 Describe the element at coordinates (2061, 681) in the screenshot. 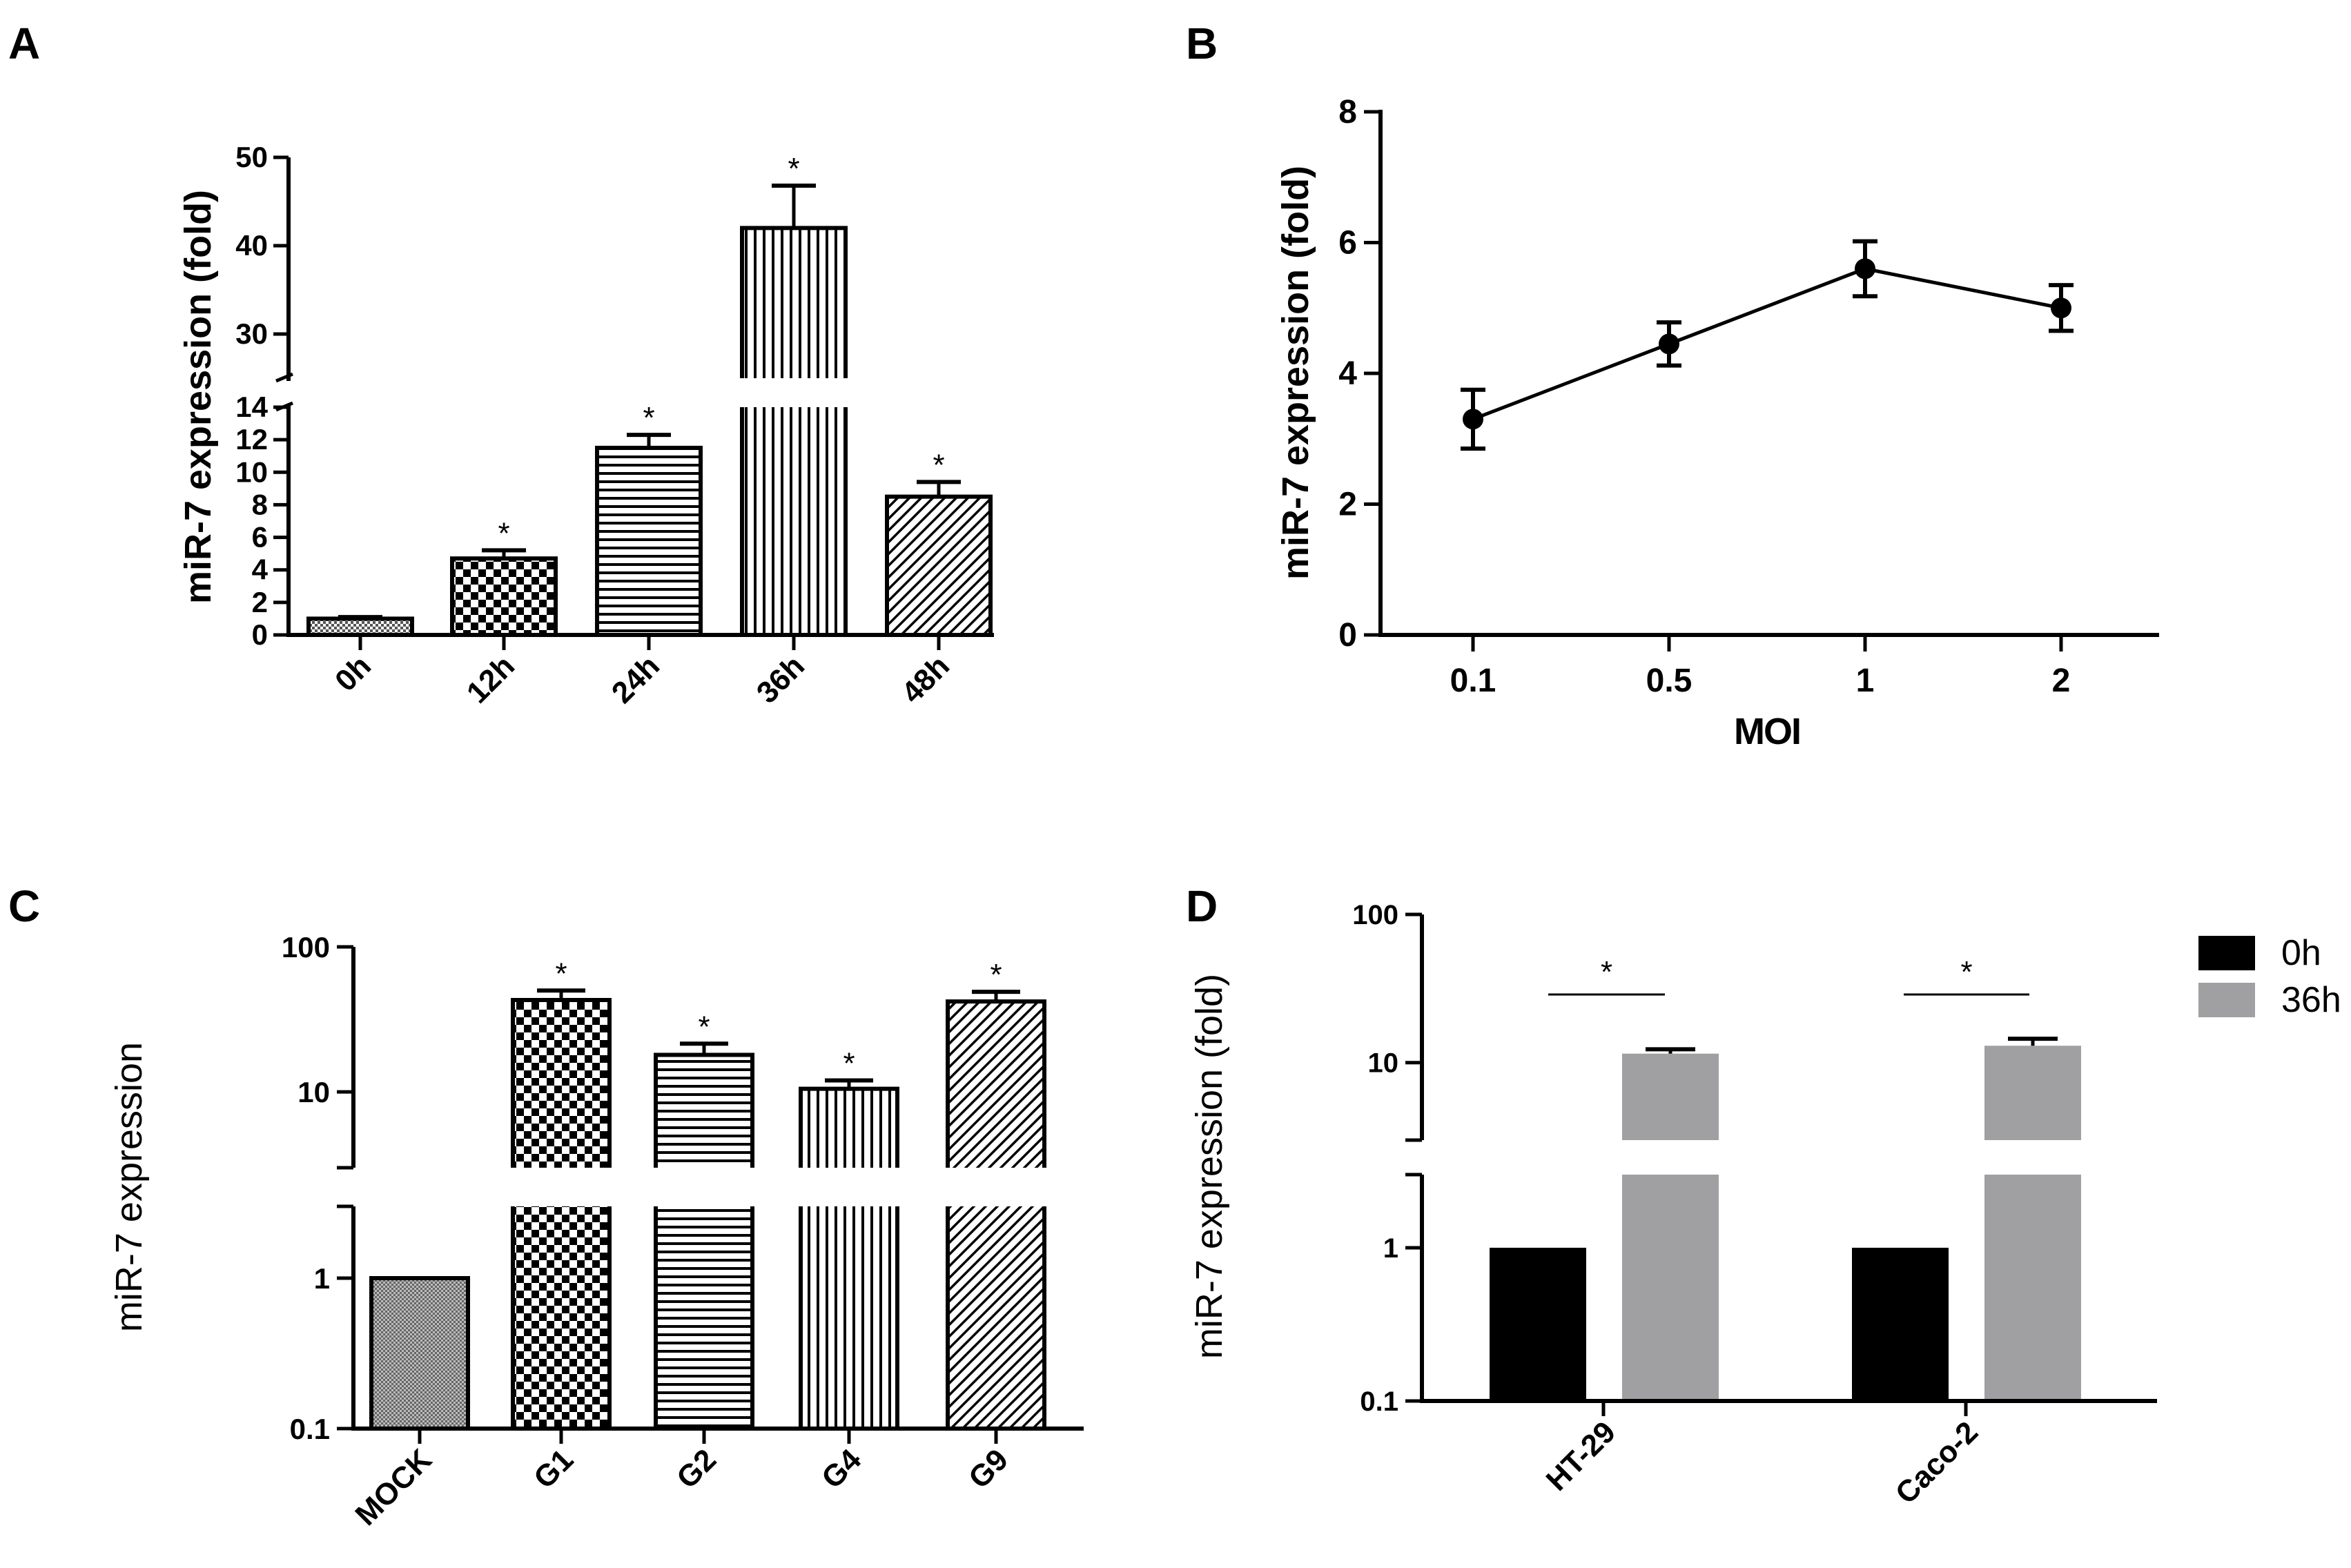

I see `x-tick-label-2: 2` at that location.